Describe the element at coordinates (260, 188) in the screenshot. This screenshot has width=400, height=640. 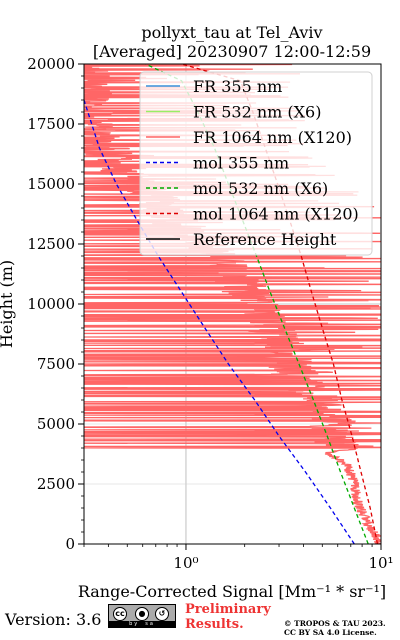
I see `legend-label: mol 532 nm (X6)` at that location.